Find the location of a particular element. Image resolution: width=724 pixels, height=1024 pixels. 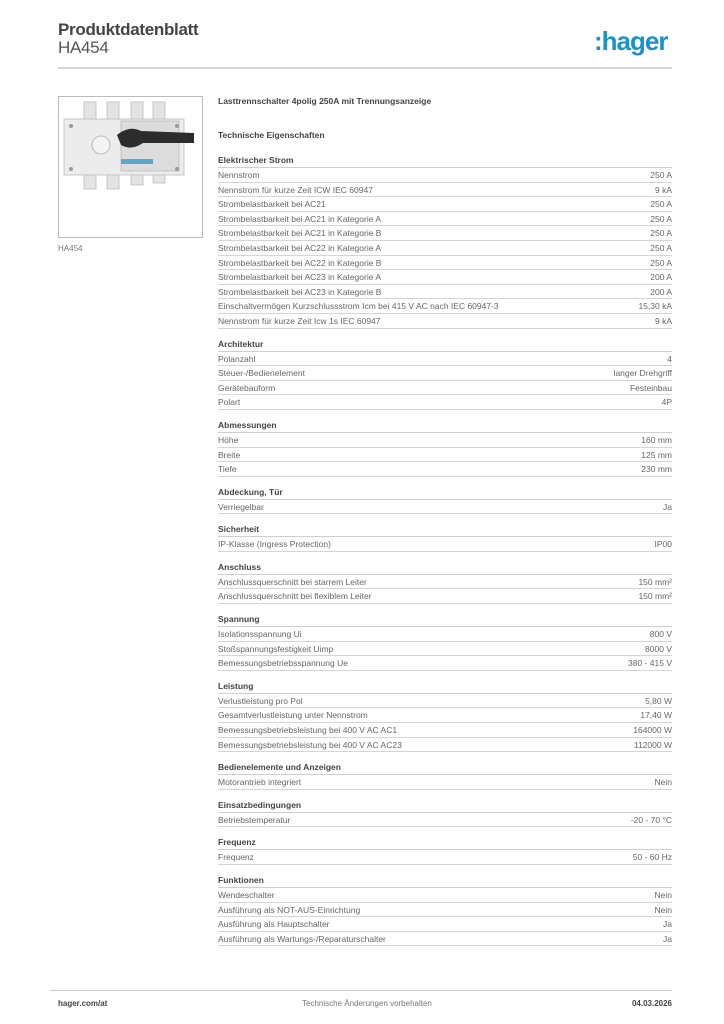

spec-value: Nein is located at coordinates (663, 895).